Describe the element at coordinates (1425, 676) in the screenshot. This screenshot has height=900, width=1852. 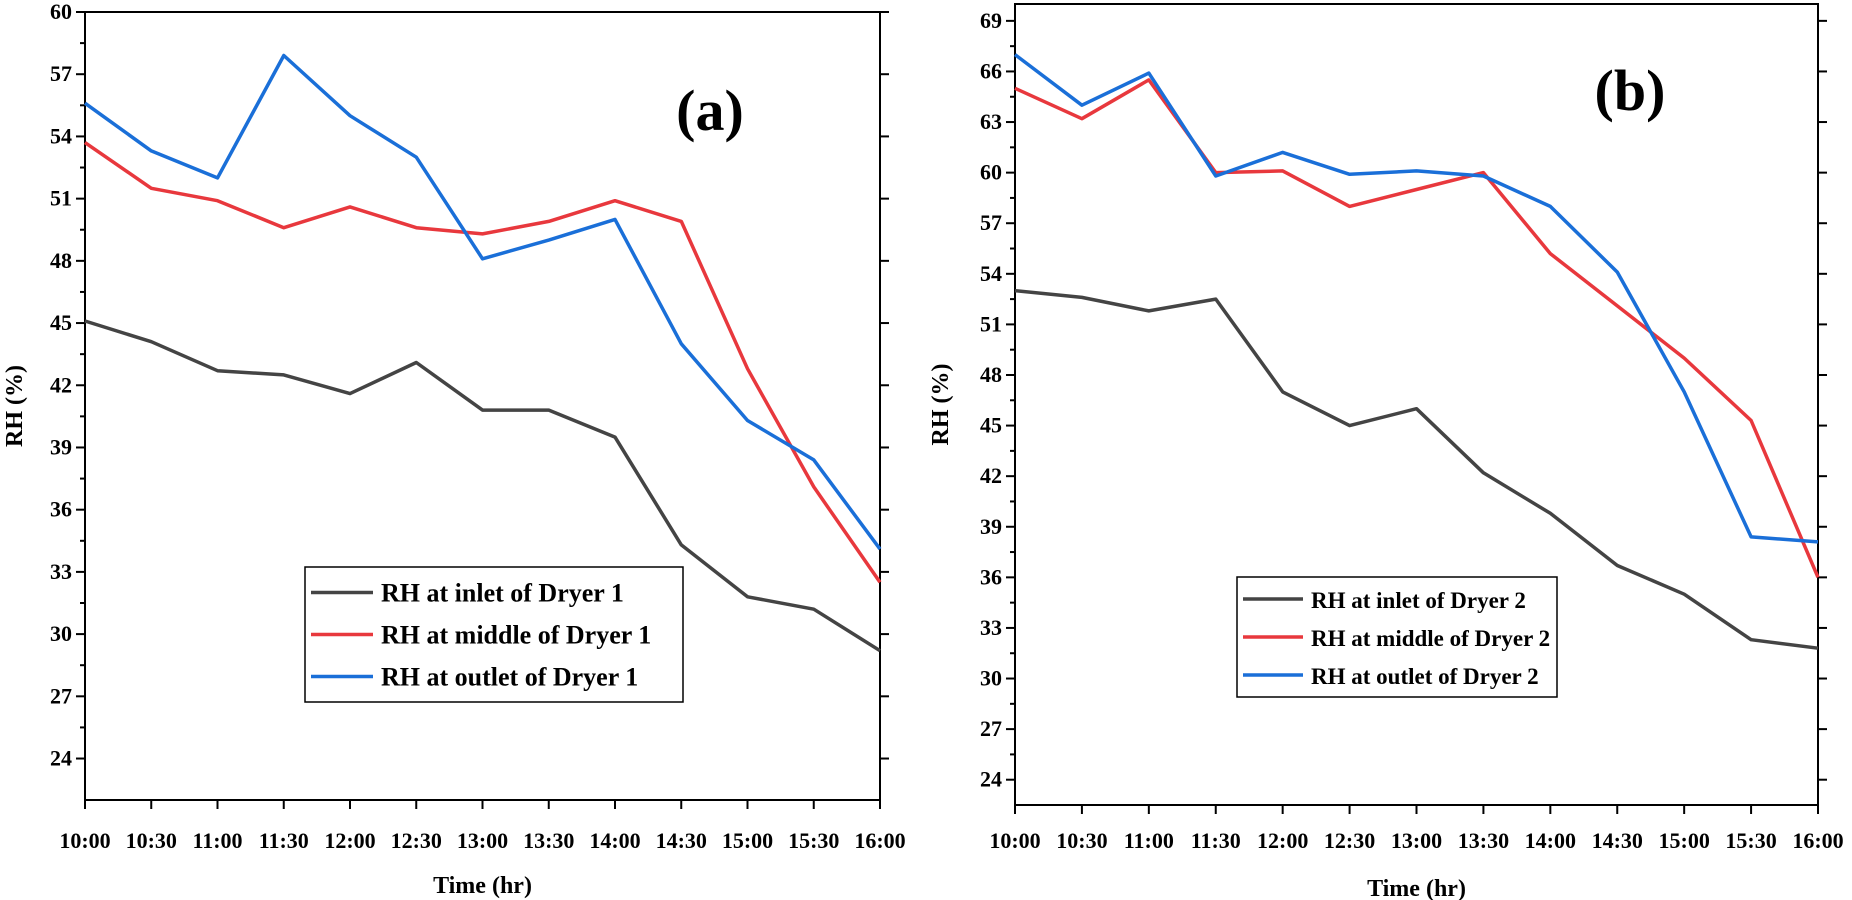
I see `legend-entry: RH at outlet of Dryer 2` at that location.